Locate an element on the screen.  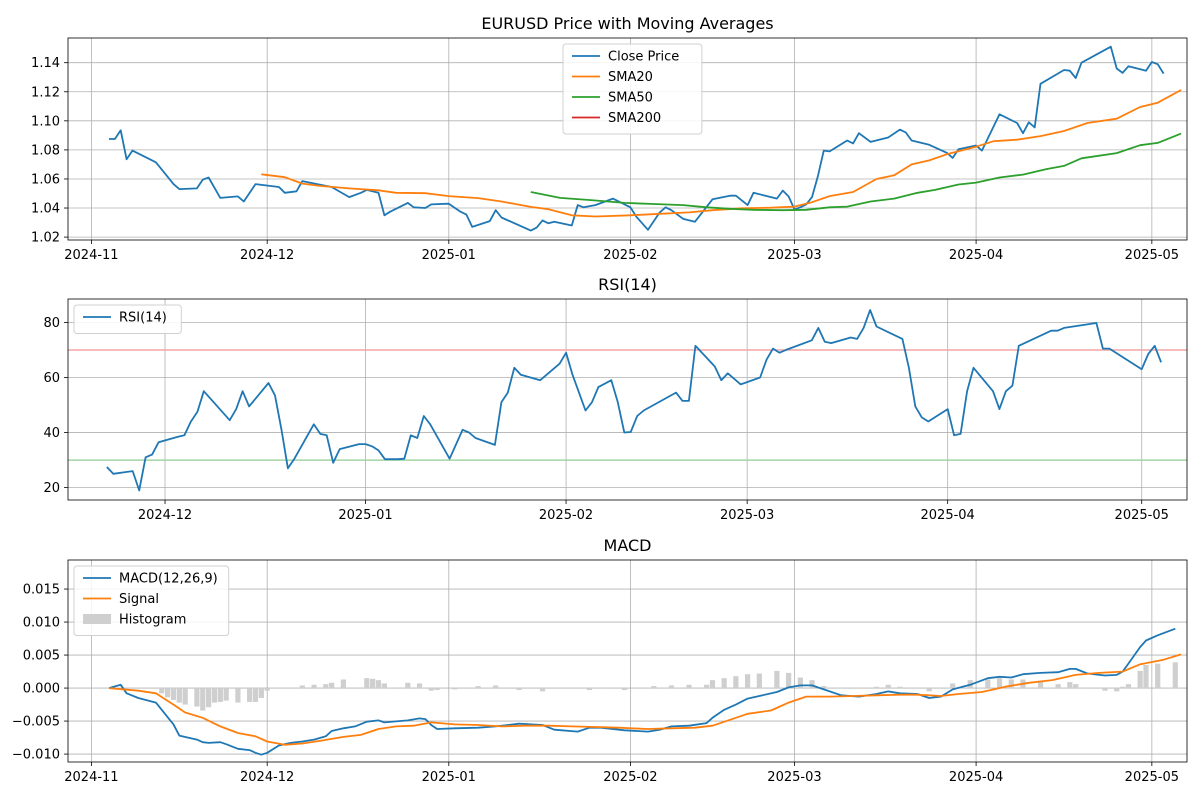
y-tick-label: 1.06 is located at coordinates (45, 179).